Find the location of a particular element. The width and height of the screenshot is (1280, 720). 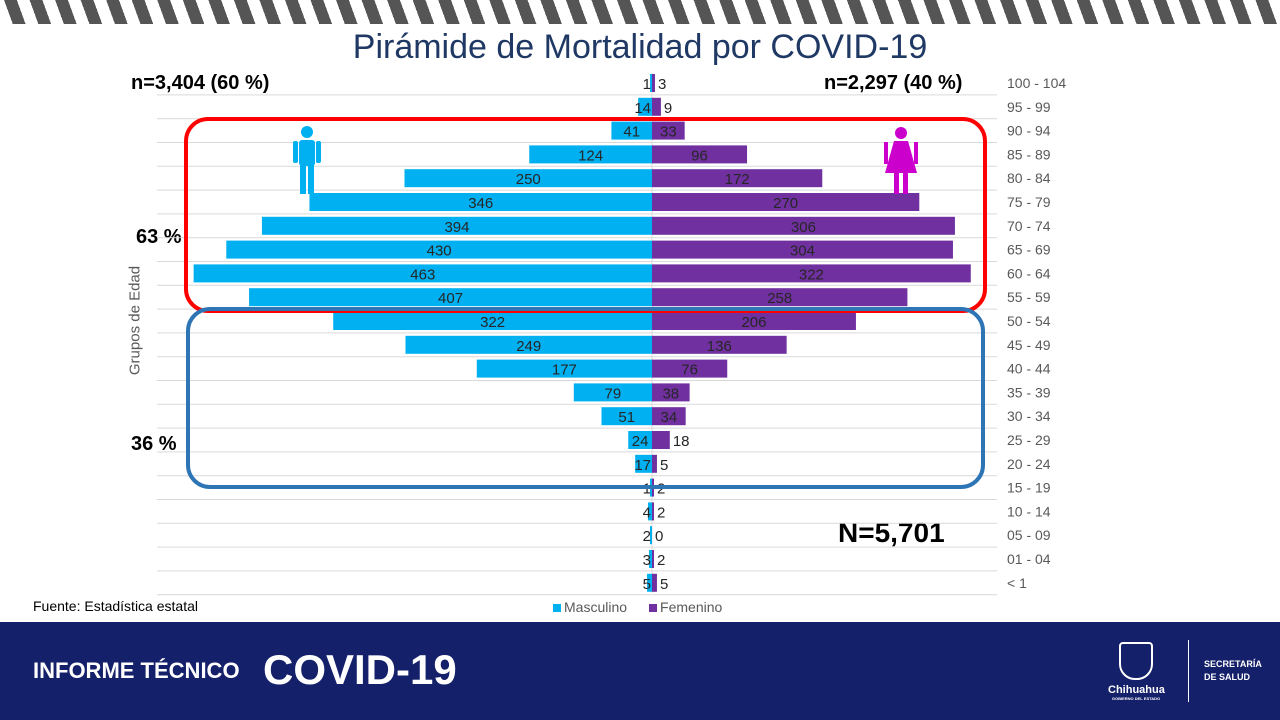

legend: Masculino Femenino is located at coordinates (637, 607).